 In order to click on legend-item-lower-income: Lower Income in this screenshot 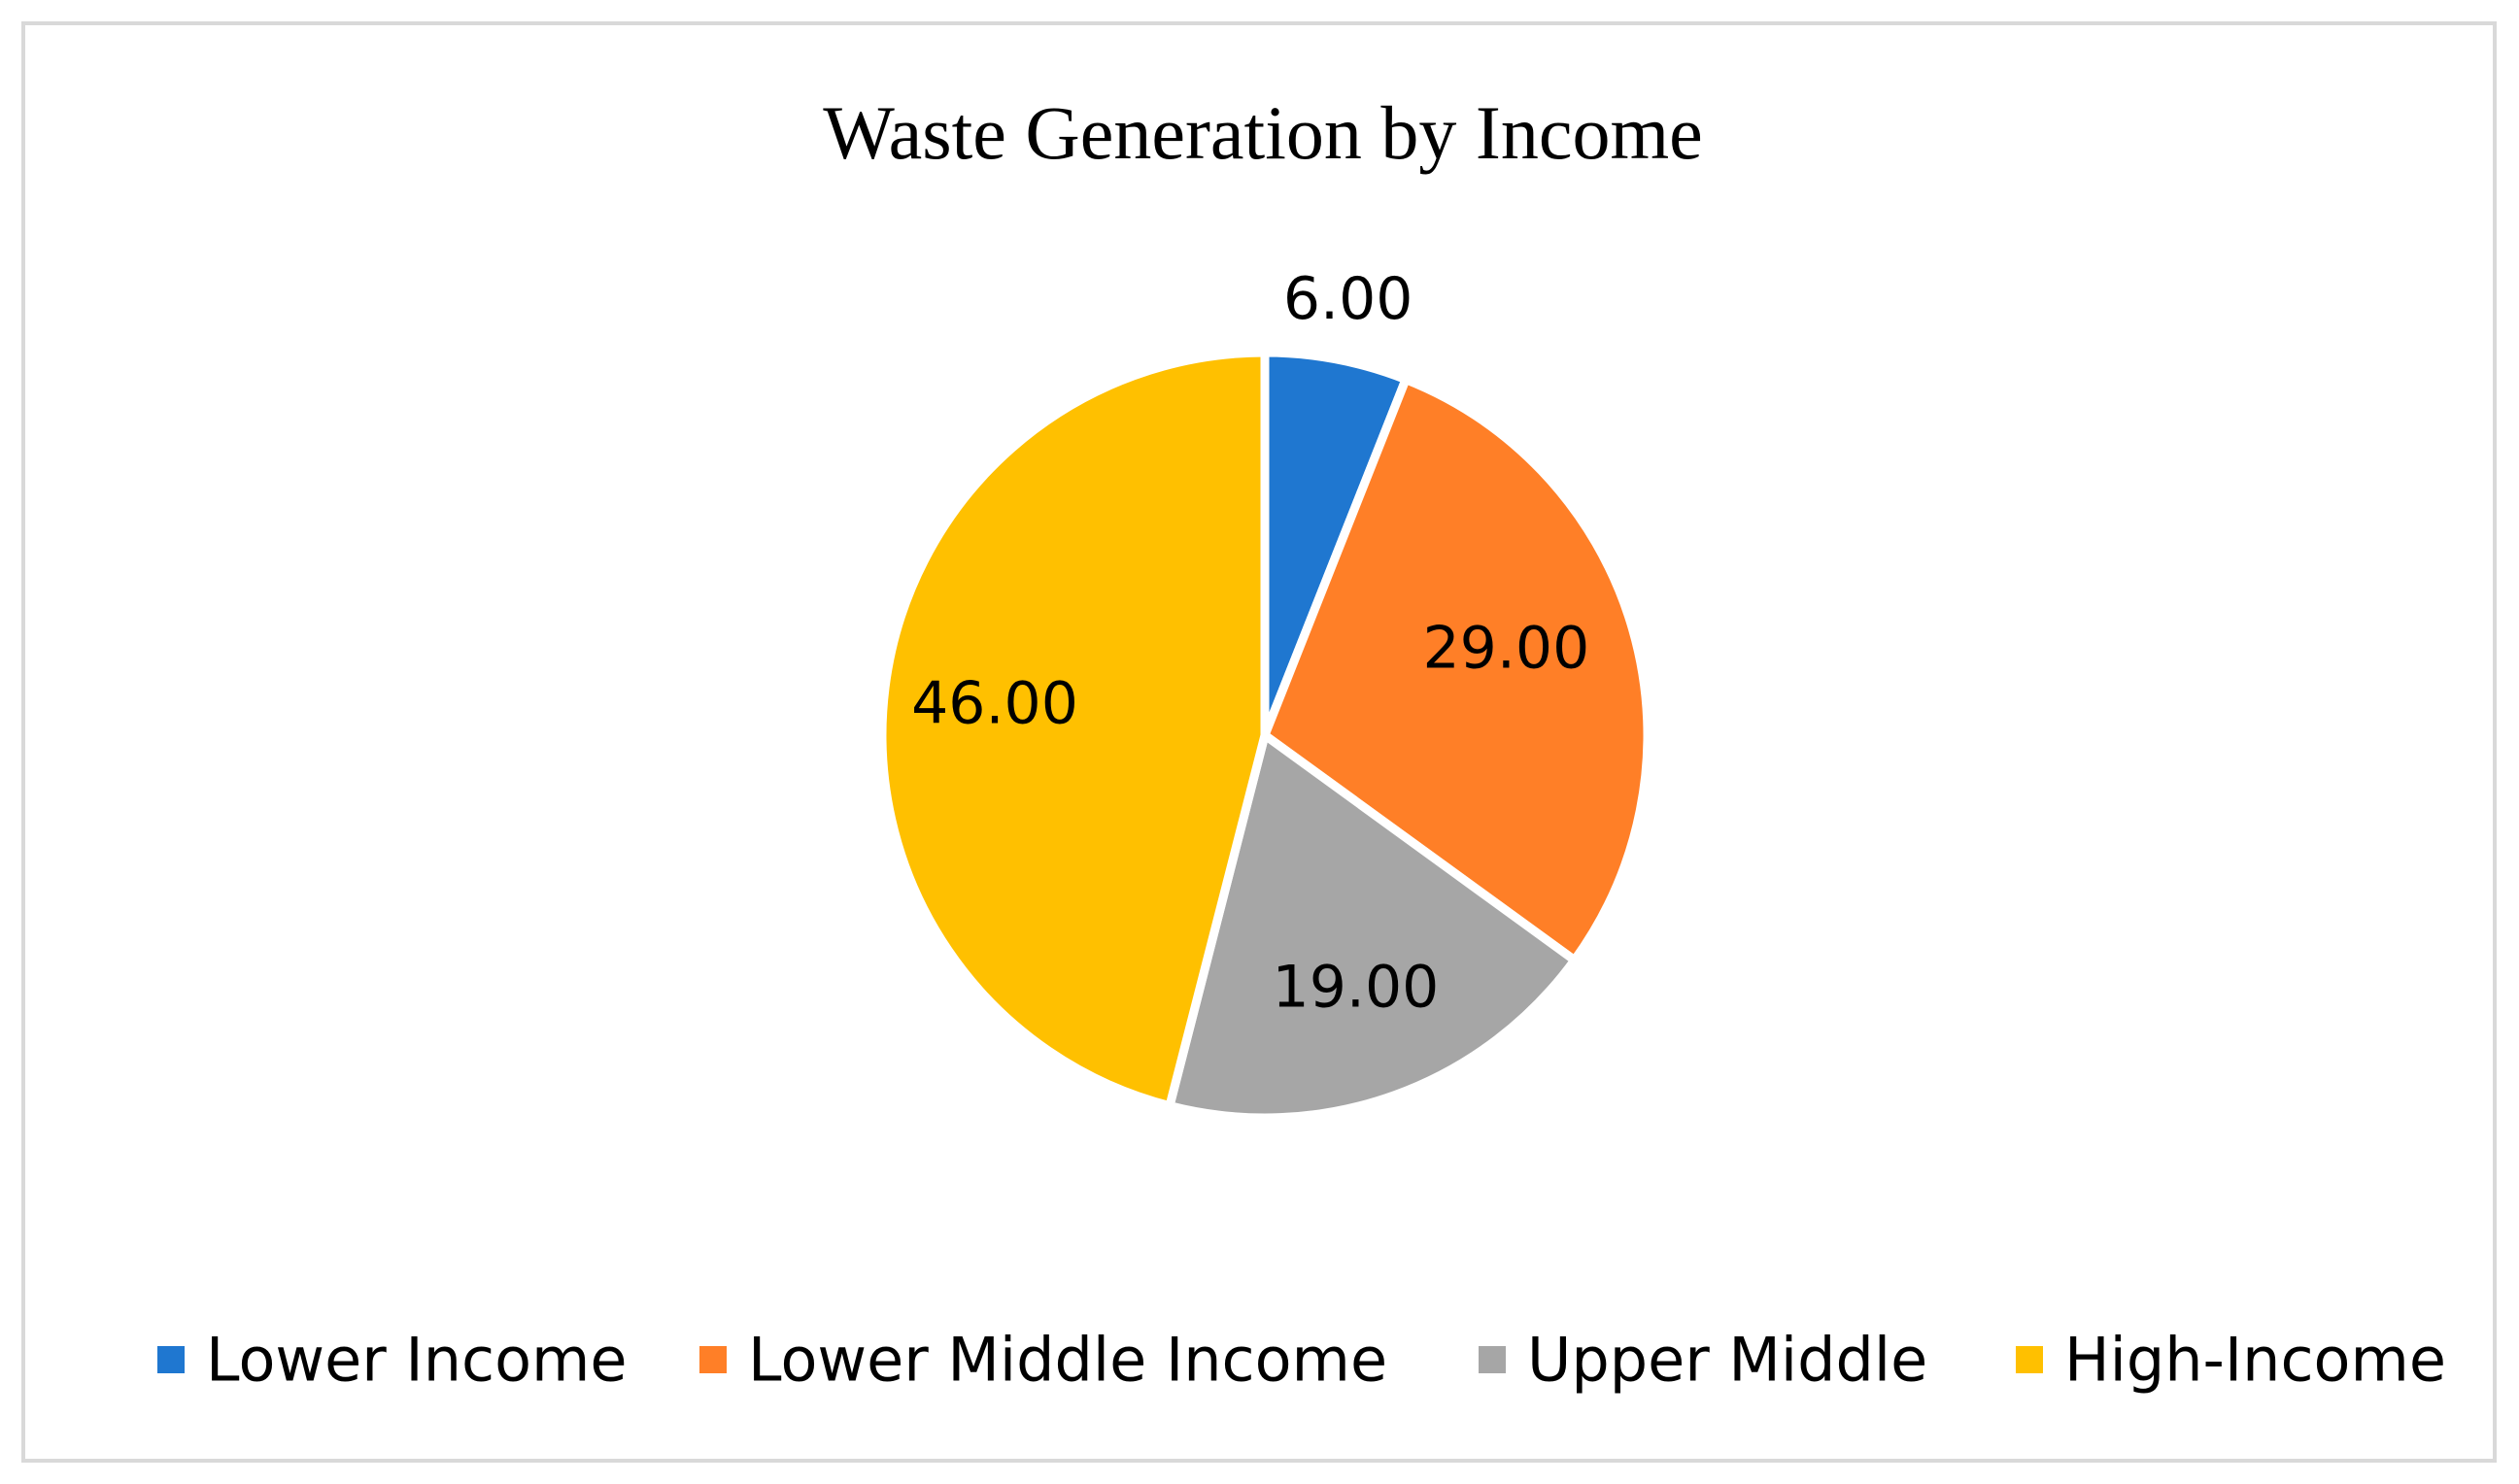, I will do `click(392, 1360)`.